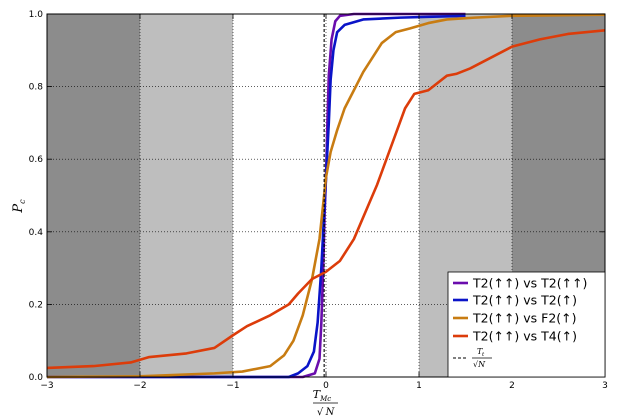  What do you see at coordinates (479, 364) in the screenshot?
I see `legend-label-4-denominator: √N` at bounding box center [479, 364].